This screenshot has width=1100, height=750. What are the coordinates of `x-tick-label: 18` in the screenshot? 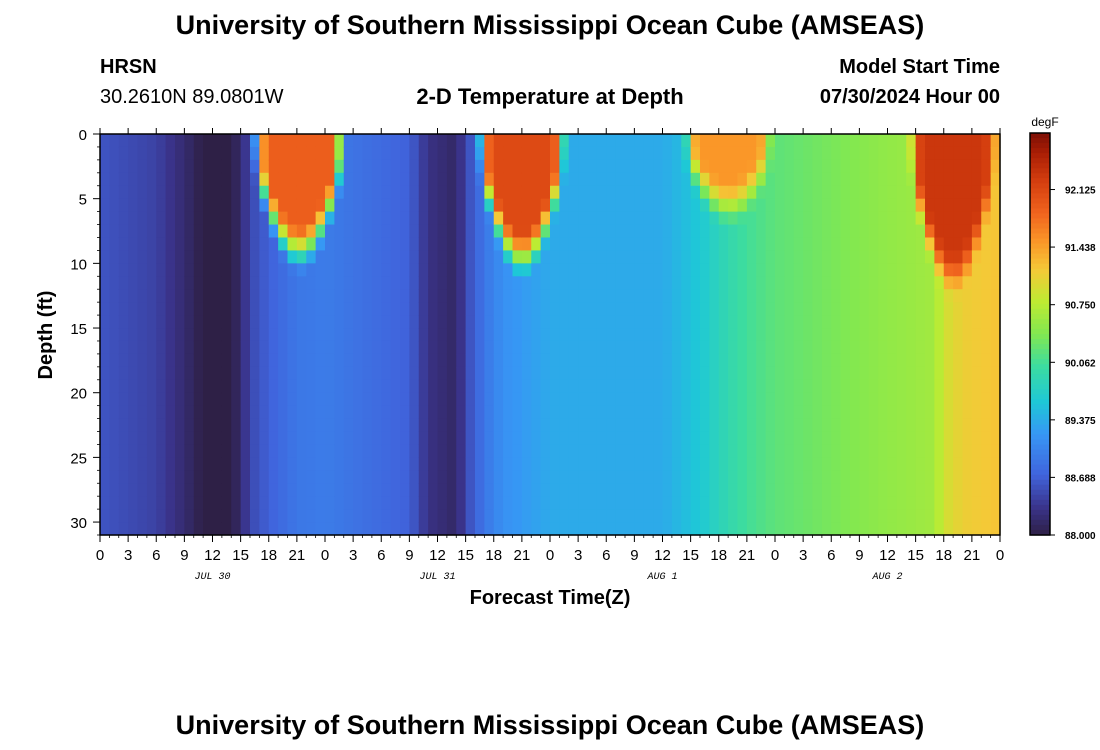 It's located at (268, 555).